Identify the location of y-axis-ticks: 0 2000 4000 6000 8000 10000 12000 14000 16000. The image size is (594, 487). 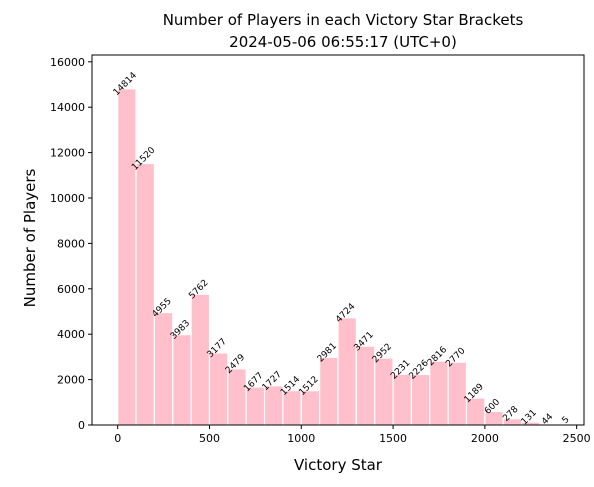
(71, 244).